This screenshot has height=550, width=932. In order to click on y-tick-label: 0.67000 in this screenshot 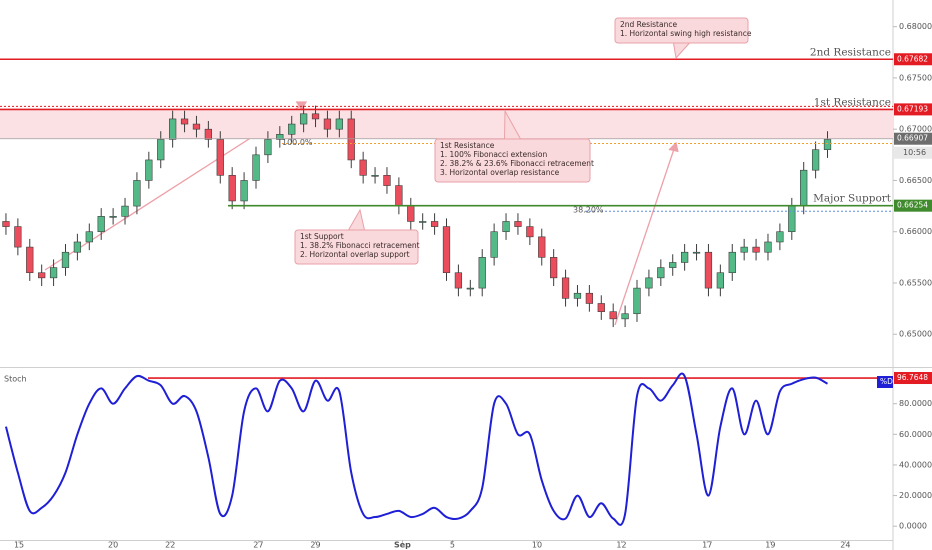, I will do `click(915, 129)`.